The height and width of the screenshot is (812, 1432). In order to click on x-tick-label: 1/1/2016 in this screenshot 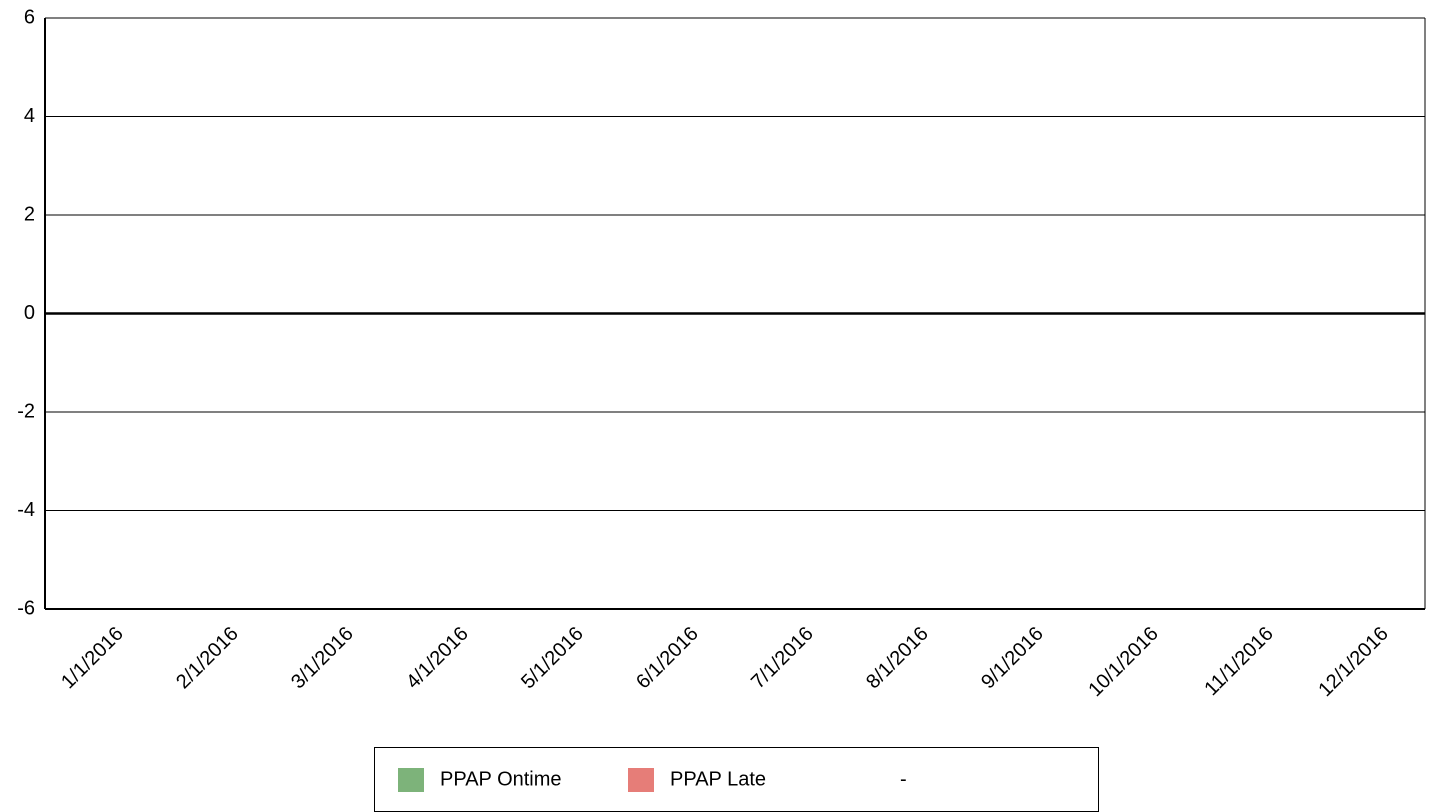, I will do `click(92, 658)`.